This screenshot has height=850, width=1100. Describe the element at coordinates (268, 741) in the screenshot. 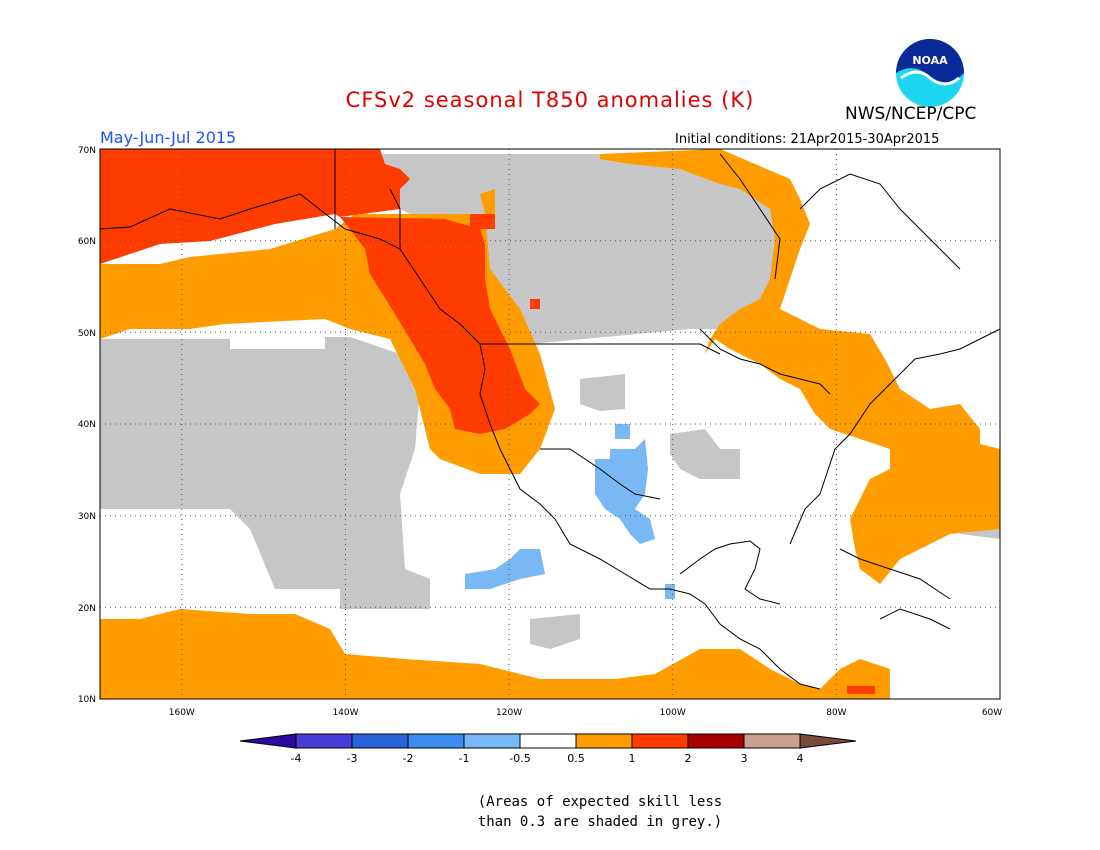

I see `colorbar-arrow-left` at that location.